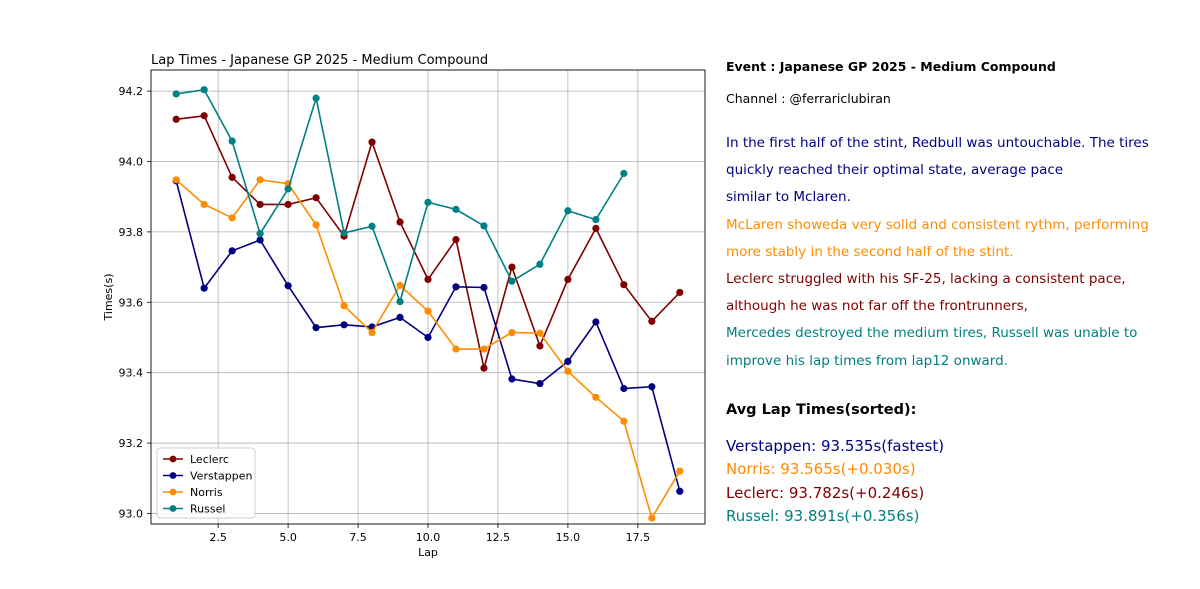 The width and height of the screenshot is (1200, 589). Describe the element at coordinates (788, 197) in the screenshot. I see `commentary-line: similar to Mclaren.` at that location.